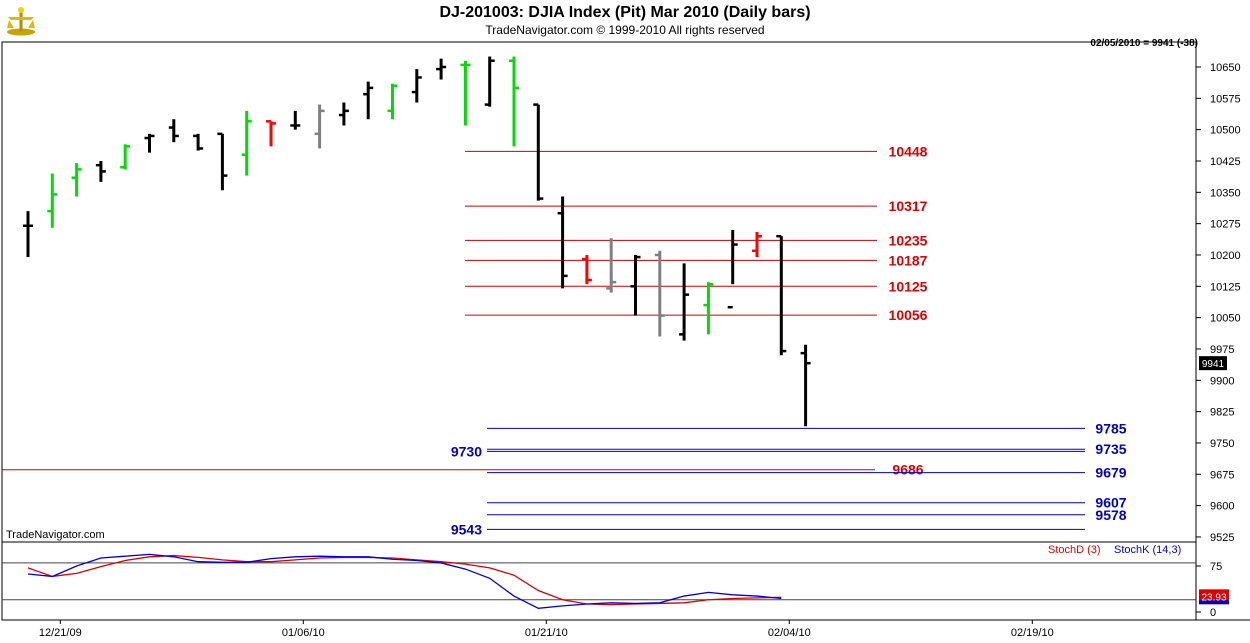 The width and height of the screenshot is (1250, 643). Describe the element at coordinates (908, 315) in the screenshot. I see `resistance-label: 10056` at that location.